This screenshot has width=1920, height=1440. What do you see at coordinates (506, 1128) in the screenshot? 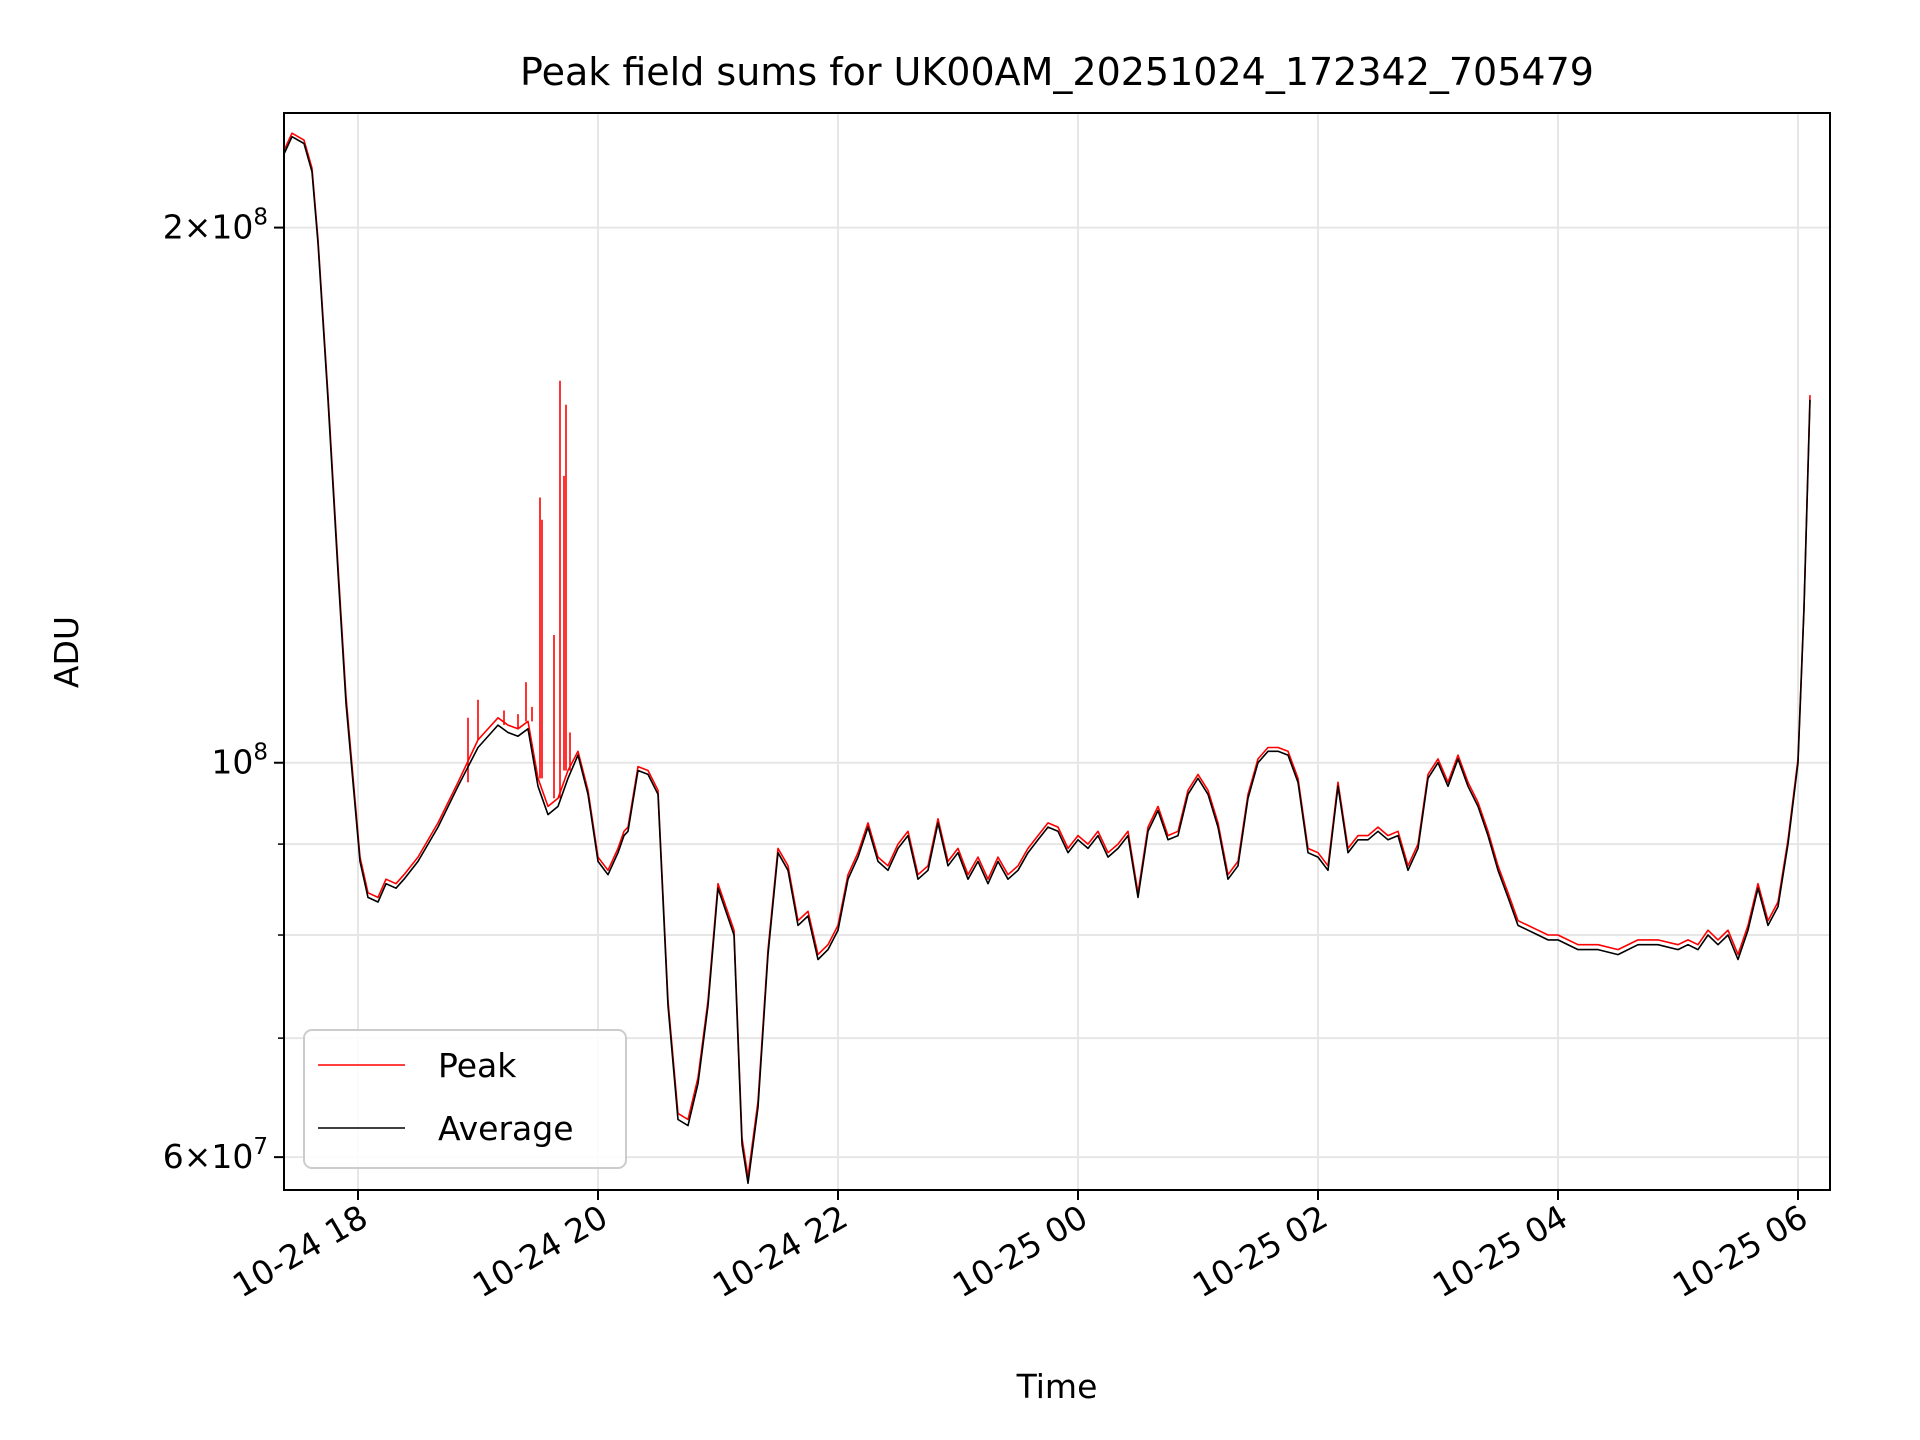
I see `legend-average-label: Average` at bounding box center [506, 1128].